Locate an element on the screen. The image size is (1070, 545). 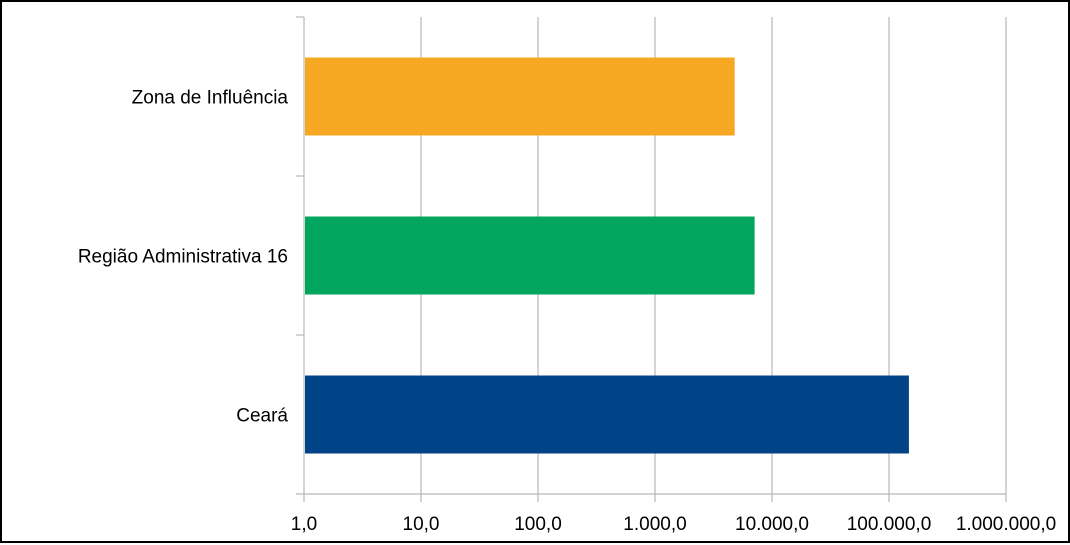
x-tick-label: 100,0 is located at coordinates (538, 524).